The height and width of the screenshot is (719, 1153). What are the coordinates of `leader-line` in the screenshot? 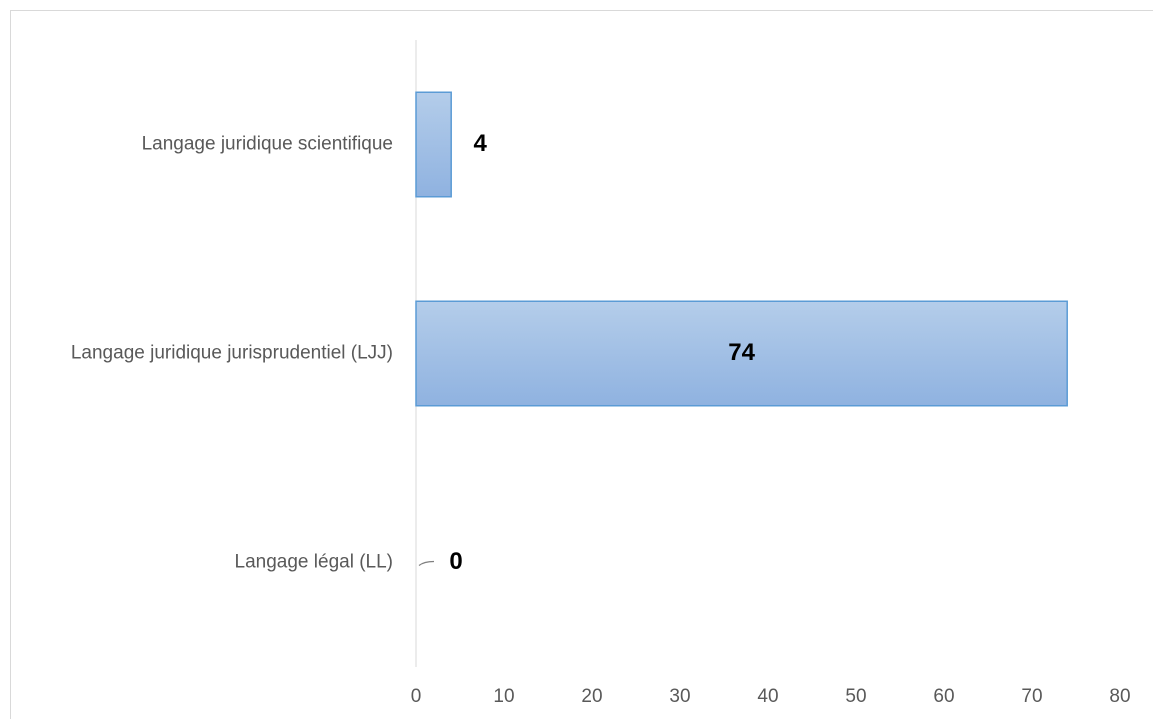 It's located at (426, 563).